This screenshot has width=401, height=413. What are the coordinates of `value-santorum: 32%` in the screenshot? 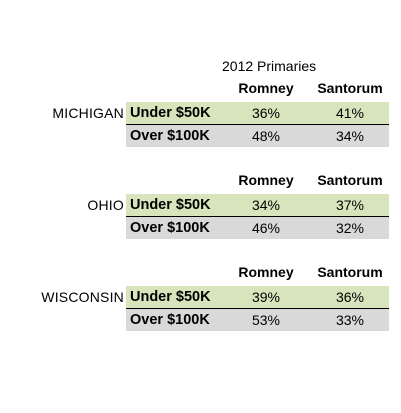 It's located at (350, 228).